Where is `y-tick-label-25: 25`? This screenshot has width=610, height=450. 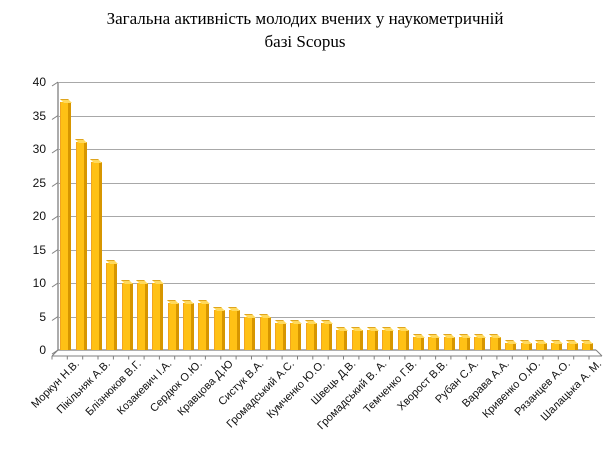
y-tick-label-25: 25 is located at coordinates (39, 182).